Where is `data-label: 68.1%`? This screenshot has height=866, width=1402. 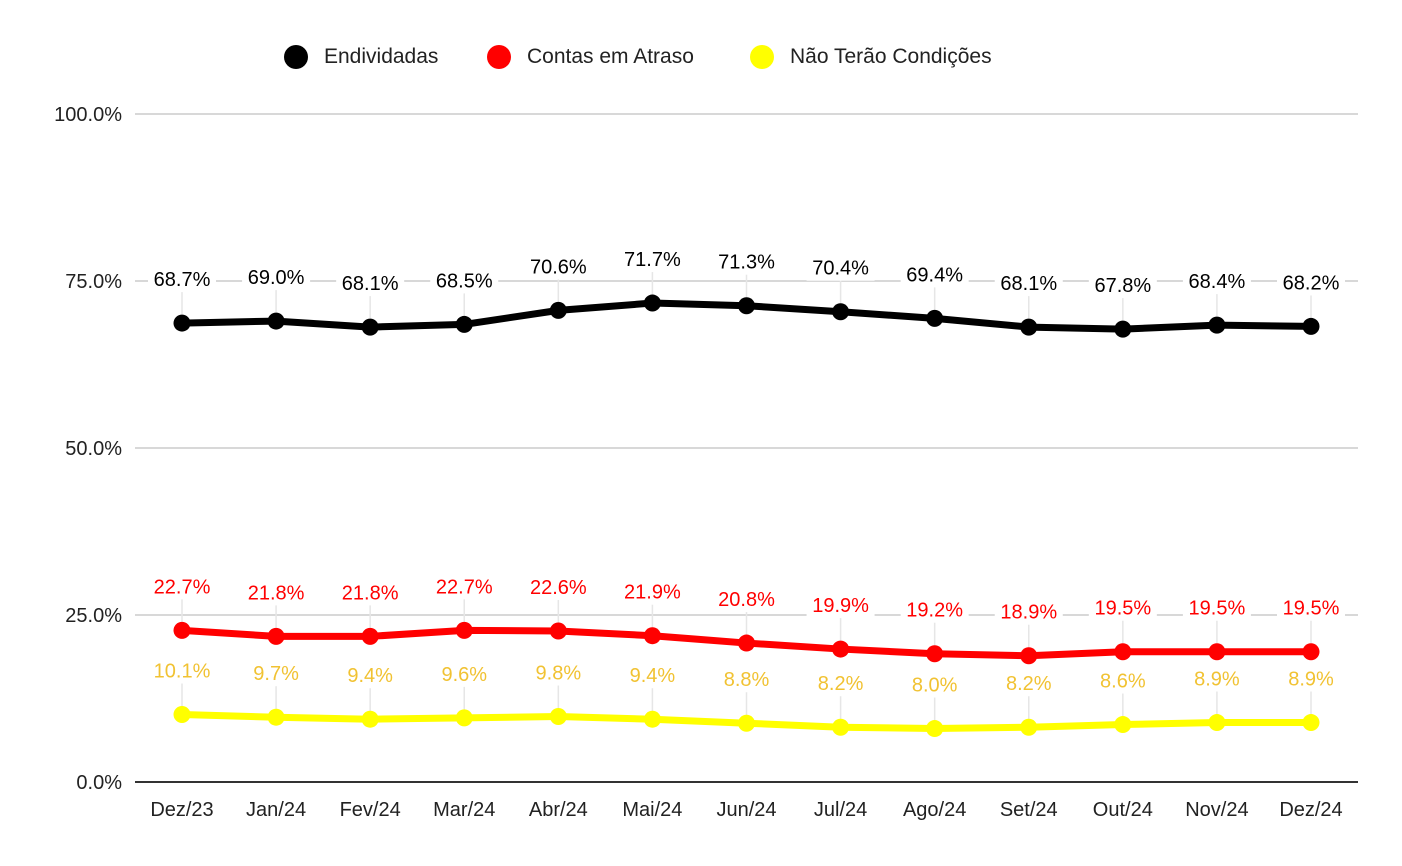
data-label: 68.1% is located at coordinates (370, 284).